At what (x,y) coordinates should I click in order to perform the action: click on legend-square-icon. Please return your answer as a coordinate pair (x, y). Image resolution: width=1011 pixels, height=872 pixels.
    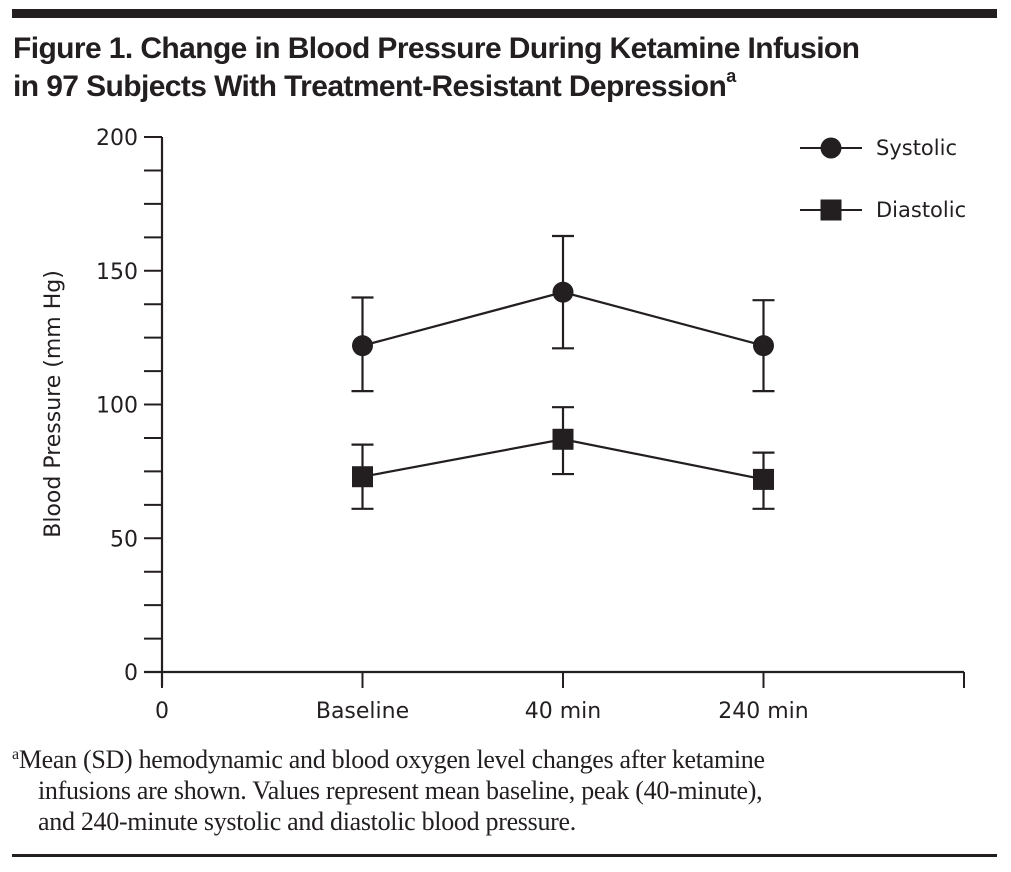
    Looking at the image, I should click on (831, 210).